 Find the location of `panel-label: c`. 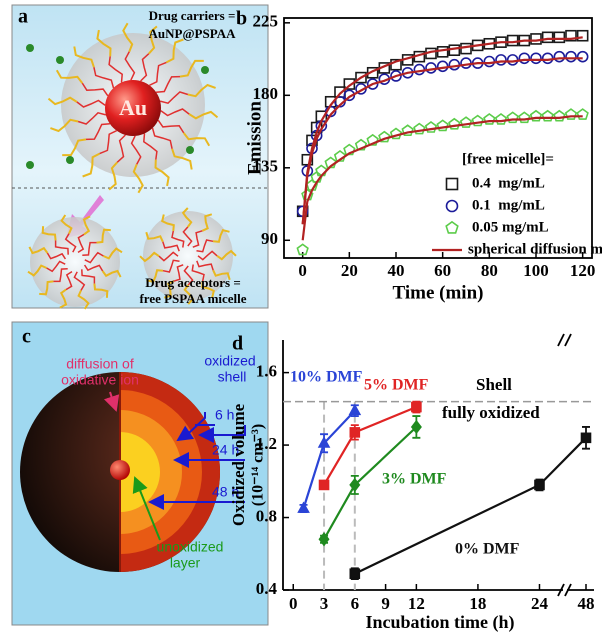

panel-label: c is located at coordinates (26, 337).